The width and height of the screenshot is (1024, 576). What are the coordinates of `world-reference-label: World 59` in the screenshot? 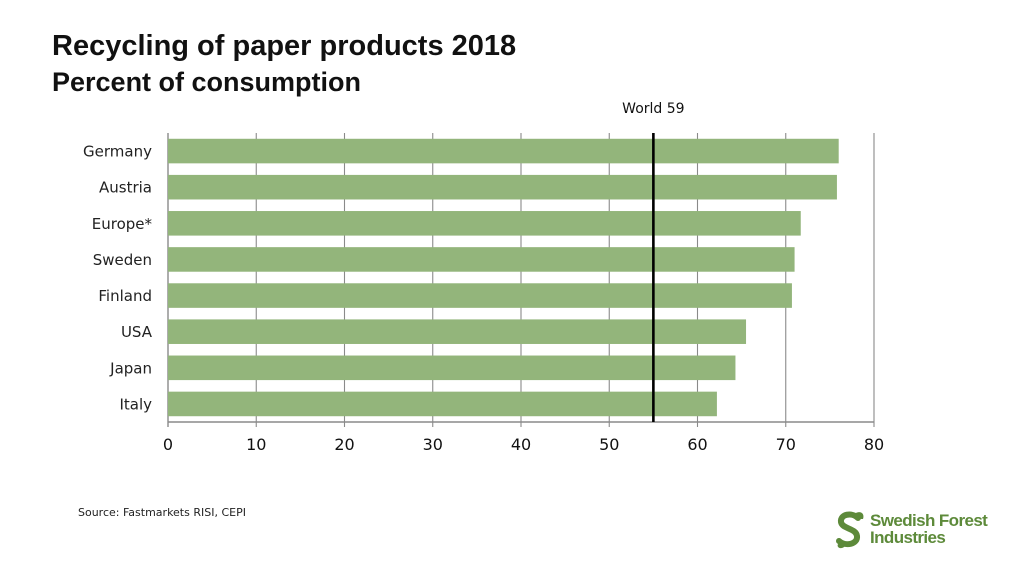 It's located at (653, 109).